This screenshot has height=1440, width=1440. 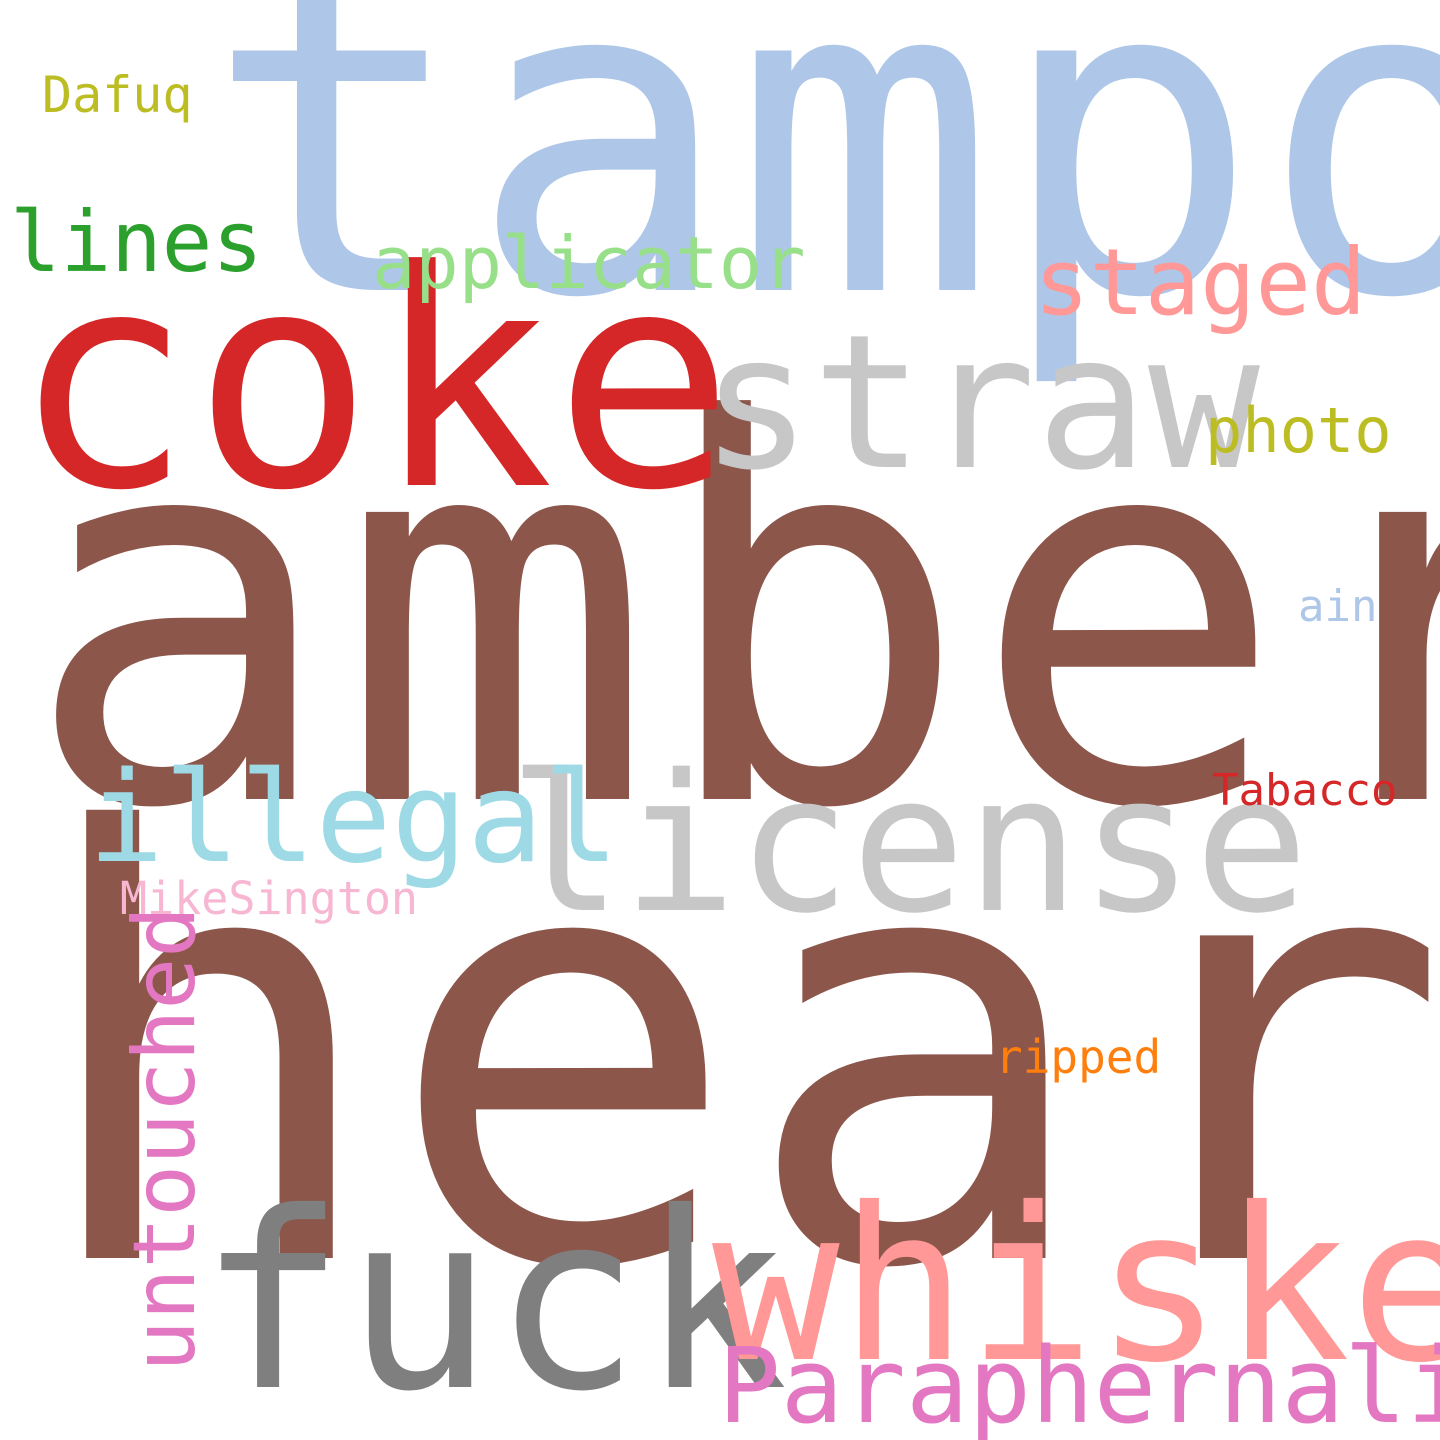 What do you see at coordinates (1200, 282) in the screenshot?
I see `word-staged: staged` at bounding box center [1200, 282].